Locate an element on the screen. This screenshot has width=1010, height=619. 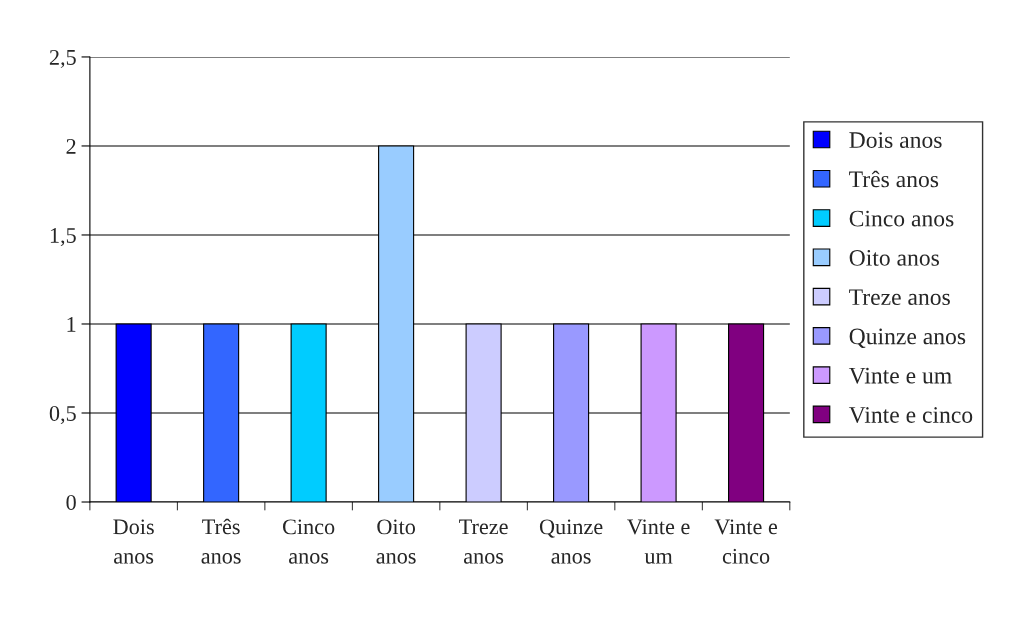
legend-label: Vinte e um is located at coordinates (900, 375).